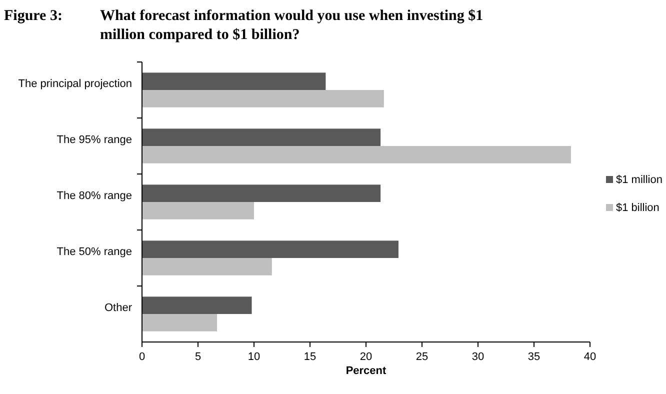 The height and width of the screenshot is (394, 666). I want to click on x-tick-label: 30, so click(478, 357).